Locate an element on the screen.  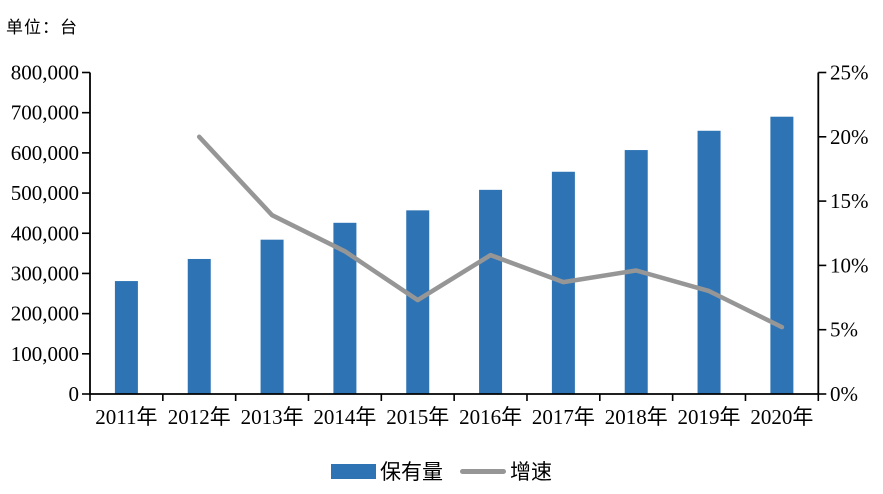
left-axis-tick-label: 800,000 is located at coordinates (45, 73).